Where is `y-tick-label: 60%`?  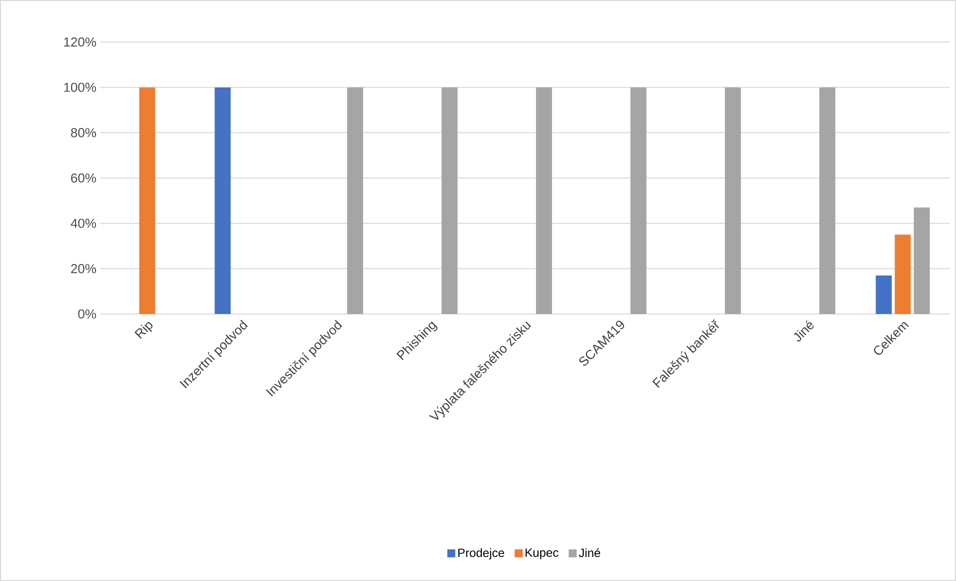
y-tick-label: 60% is located at coordinates (83, 178).